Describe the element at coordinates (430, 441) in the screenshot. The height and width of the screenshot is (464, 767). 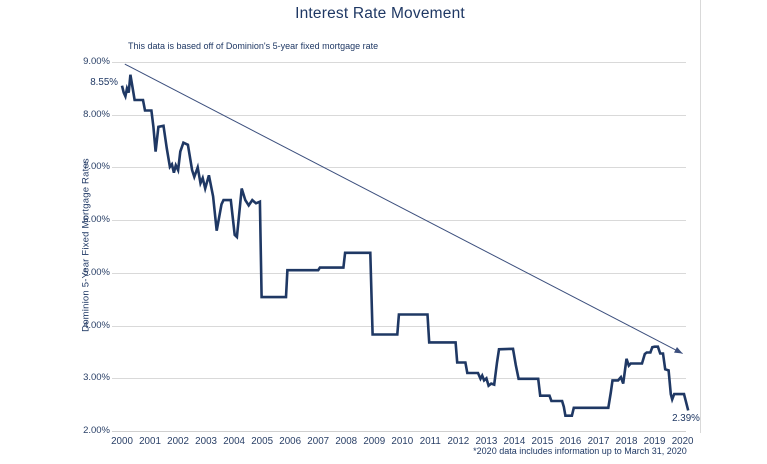
I see `x-tick-label: 2011` at that location.